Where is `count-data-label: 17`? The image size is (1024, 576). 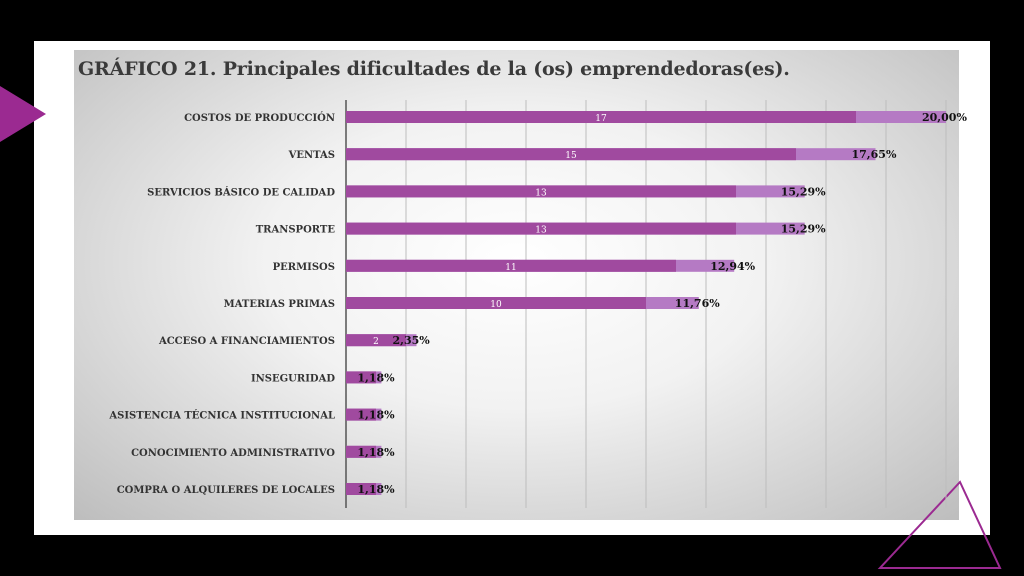 count-data-label: 17 is located at coordinates (601, 119).